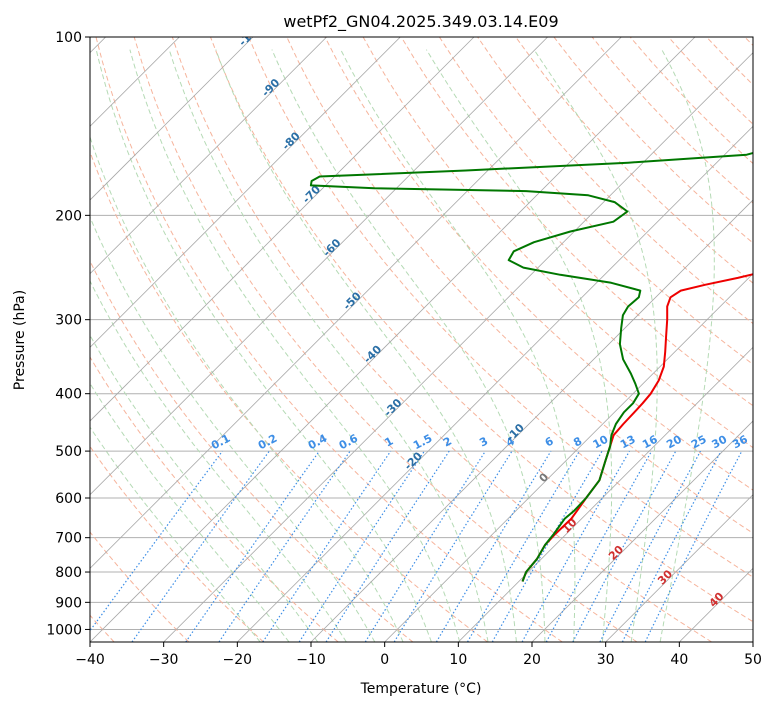 This screenshot has width=775, height=708. Describe the element at coordinates (384, 660) in the screenshot. I see `x-tick-label: 0` at that location.